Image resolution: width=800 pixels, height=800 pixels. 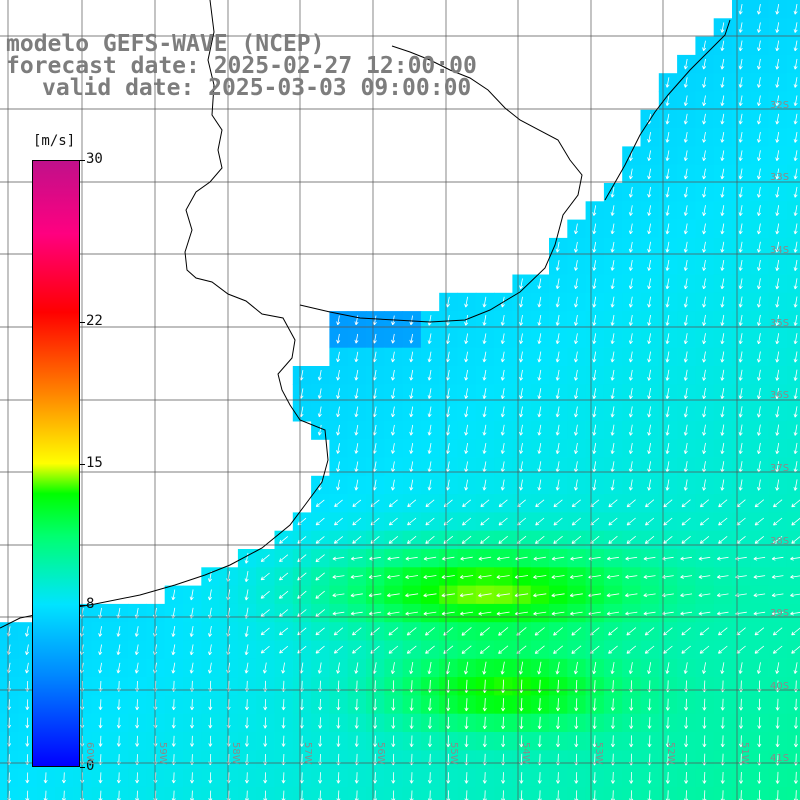 I want to click on colorbar-tick-label: 8, so click(x=90, y=604).